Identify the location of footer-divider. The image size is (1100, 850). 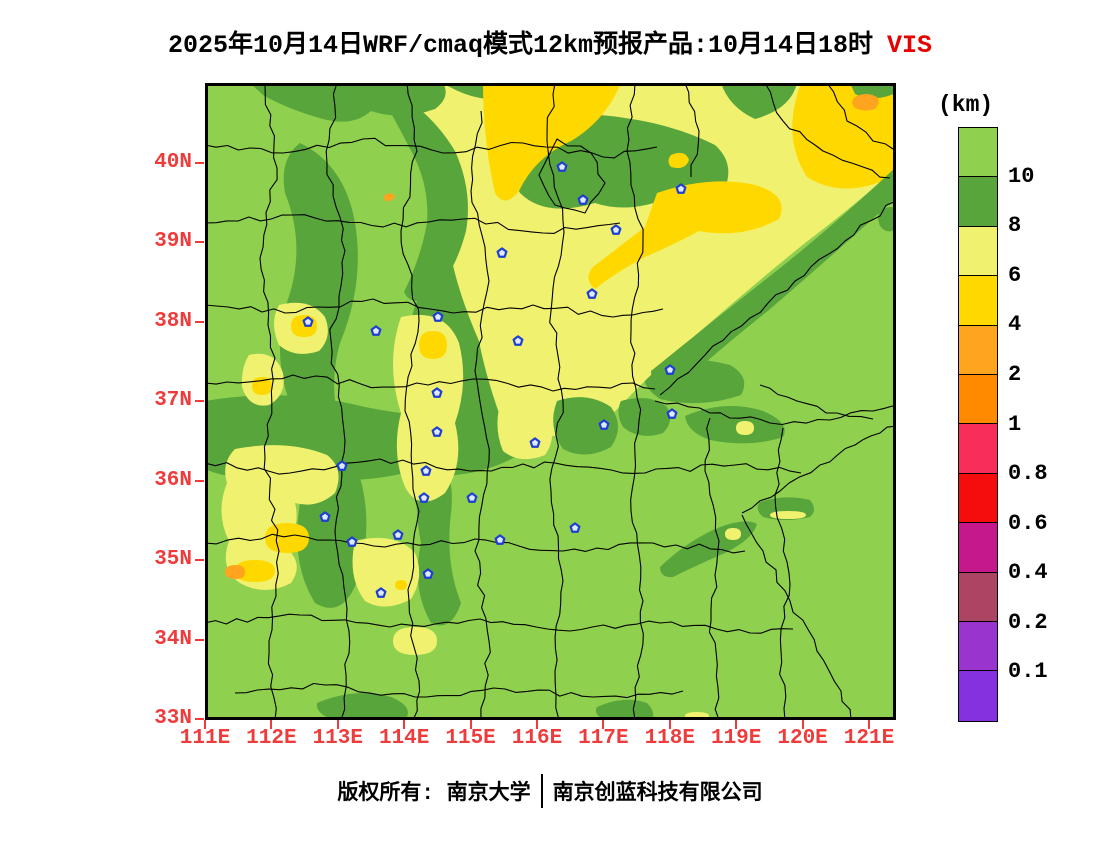
(541, 791).